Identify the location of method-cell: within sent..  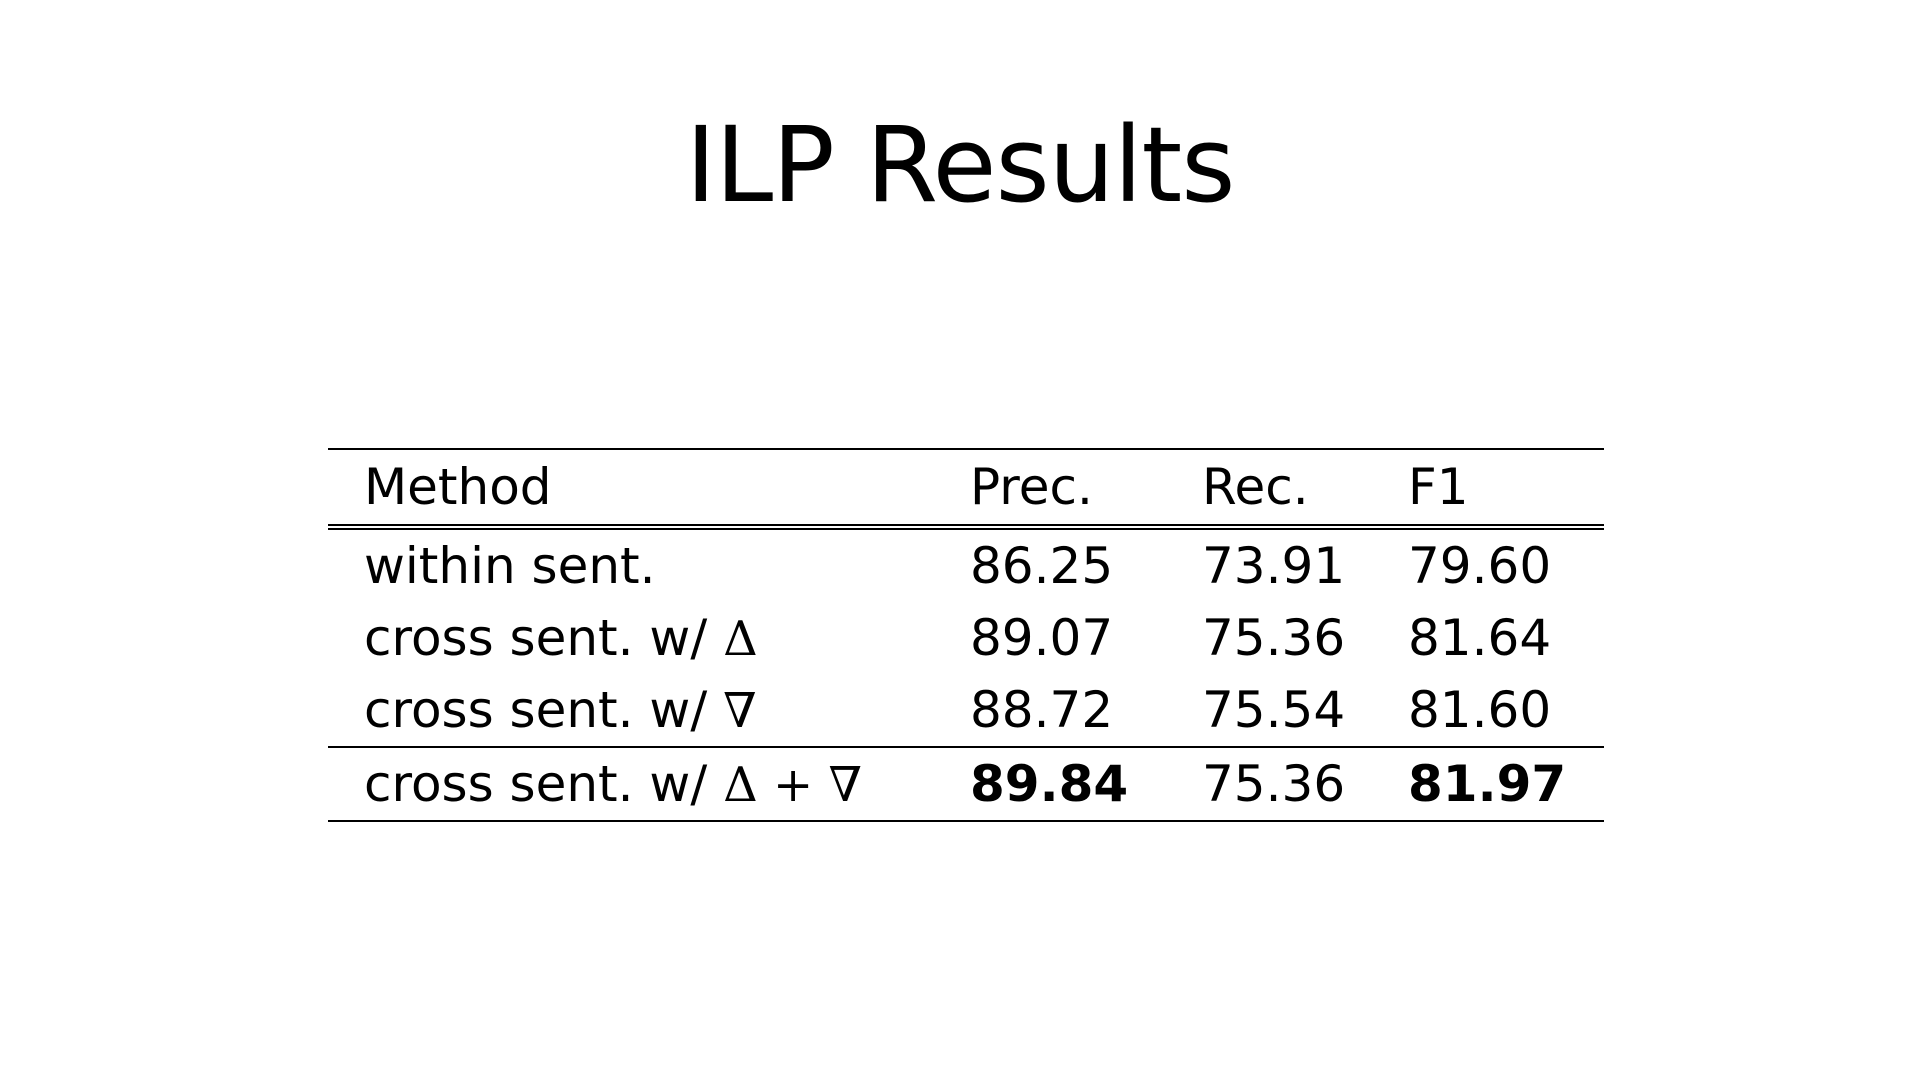
(649, 564).